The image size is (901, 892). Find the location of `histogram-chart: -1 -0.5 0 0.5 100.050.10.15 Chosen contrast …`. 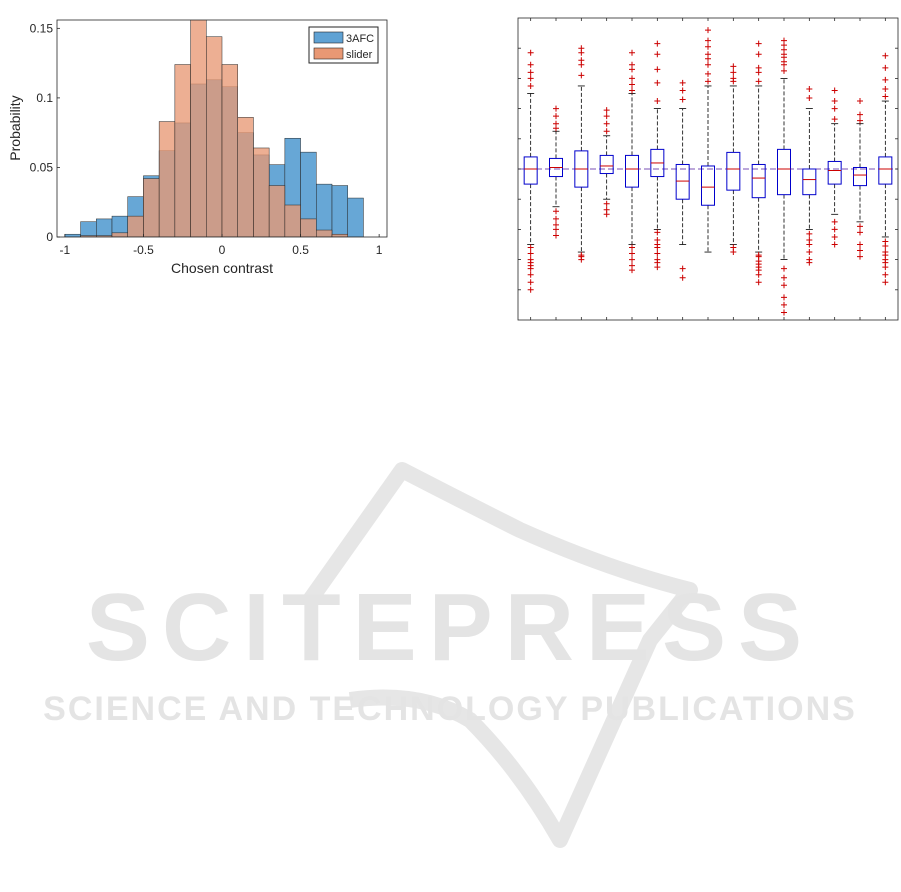

histogram-chart: -1 -0.5 0 0.5 100.050.10.15 Chosen contrast … is located at coordinates (197, 147).